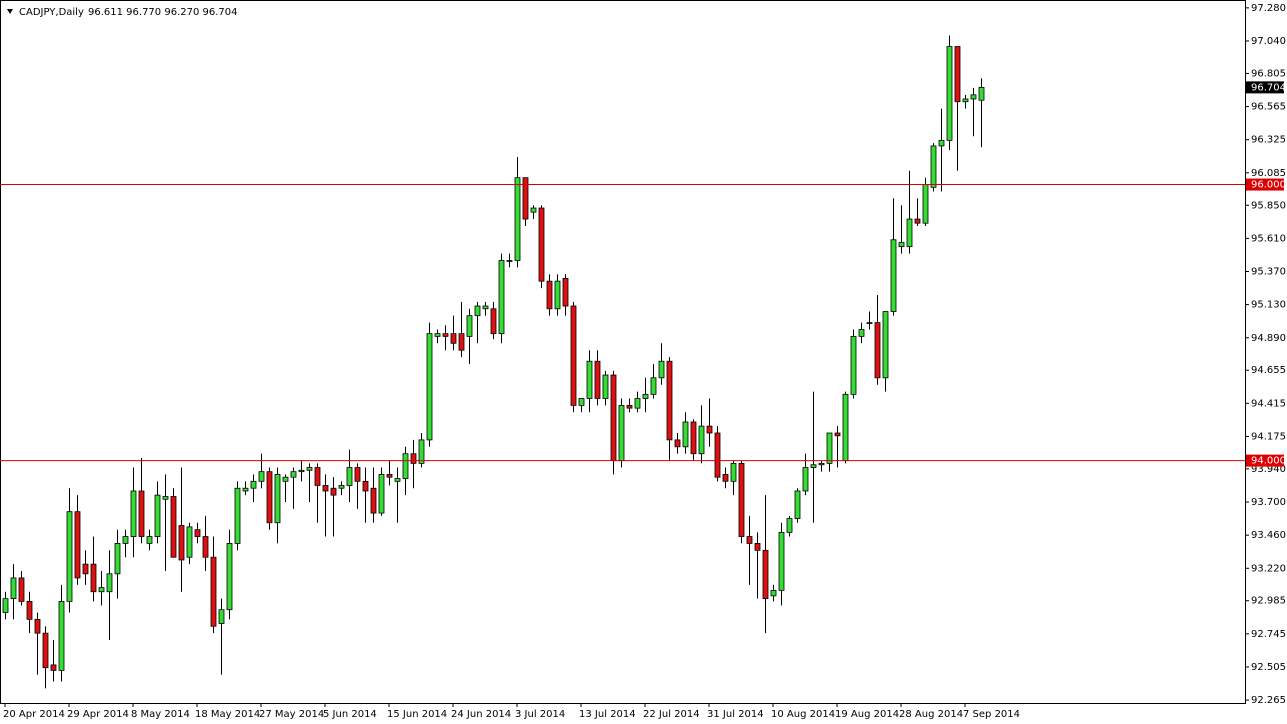 The image size is (1287, 724). What do you see at coordinates (1268, 601) in the screenshot?
I see `y-tick-label: 92.985` at bounding box center [1268, 601].